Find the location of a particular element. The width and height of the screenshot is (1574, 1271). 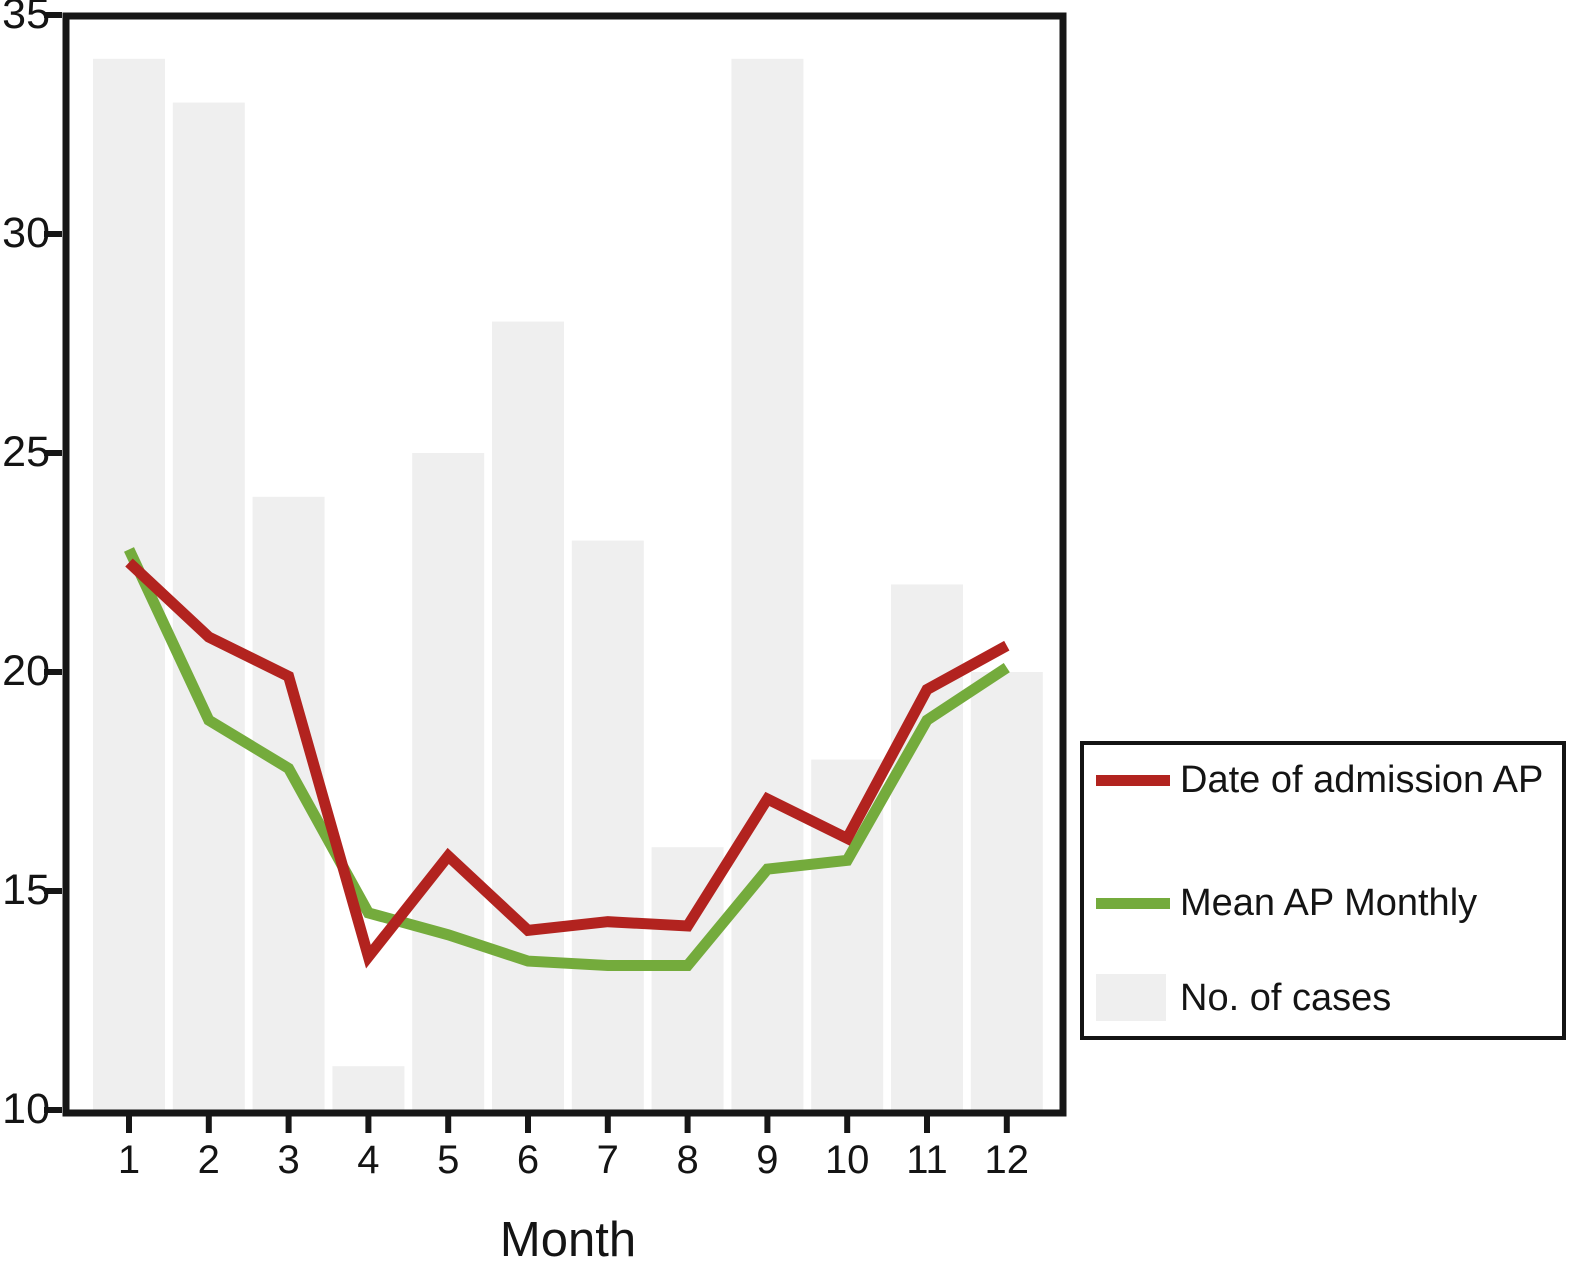

legend-label-mean: Mean AP Monthly is located at coordinates (1329, 903).